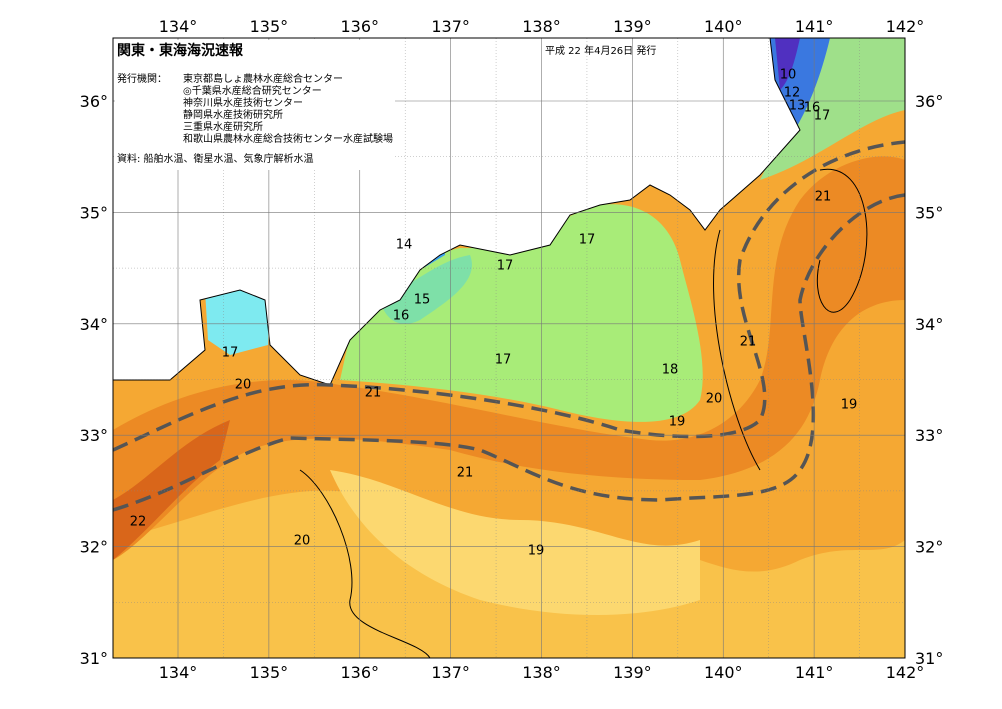 This screenshot has height=709, width=1002. I want to click on contour-label: 18, so click(670, 370).